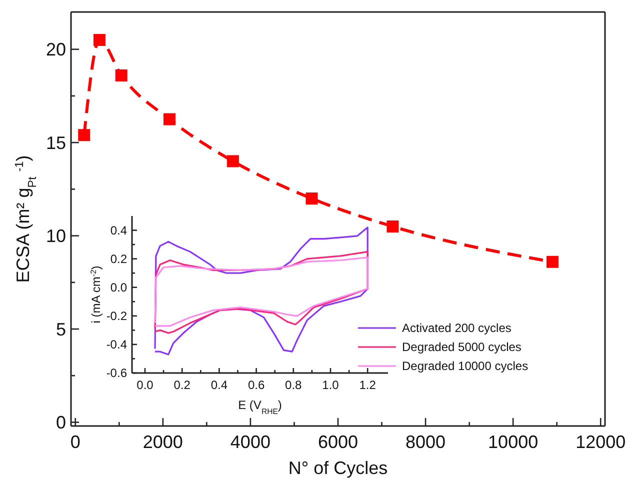 The height and width of the screenshot is (484, 629). What do you see at coordinates (338, 442) in the screenshot?
I see `x-tick-label: 6000` at bounding box center [338, 442].